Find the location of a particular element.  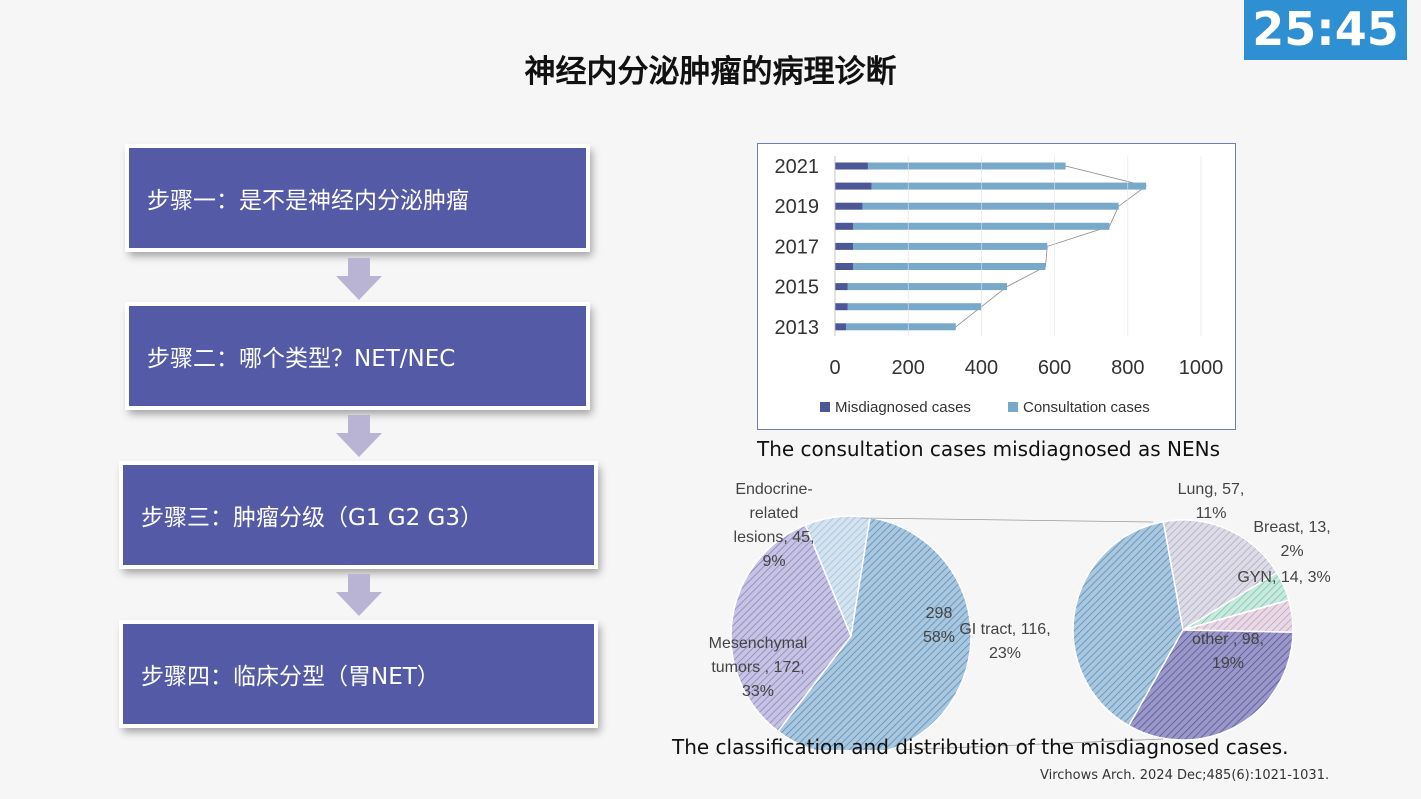

bar-consultation-2020 is located at coordinates (1009, 186).